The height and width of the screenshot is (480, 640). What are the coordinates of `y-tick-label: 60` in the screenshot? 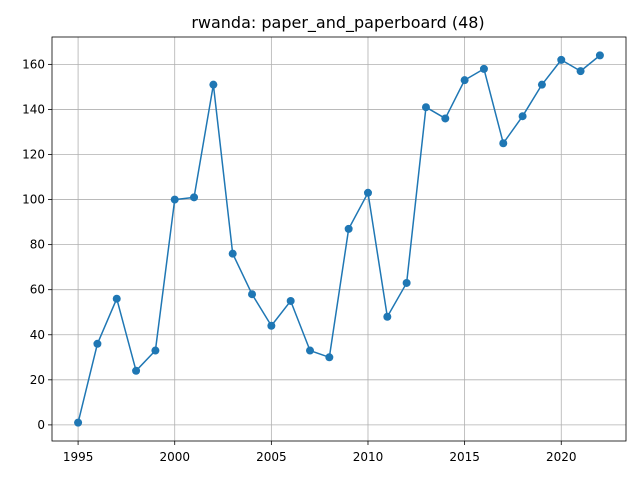 It's located at (37, 290).